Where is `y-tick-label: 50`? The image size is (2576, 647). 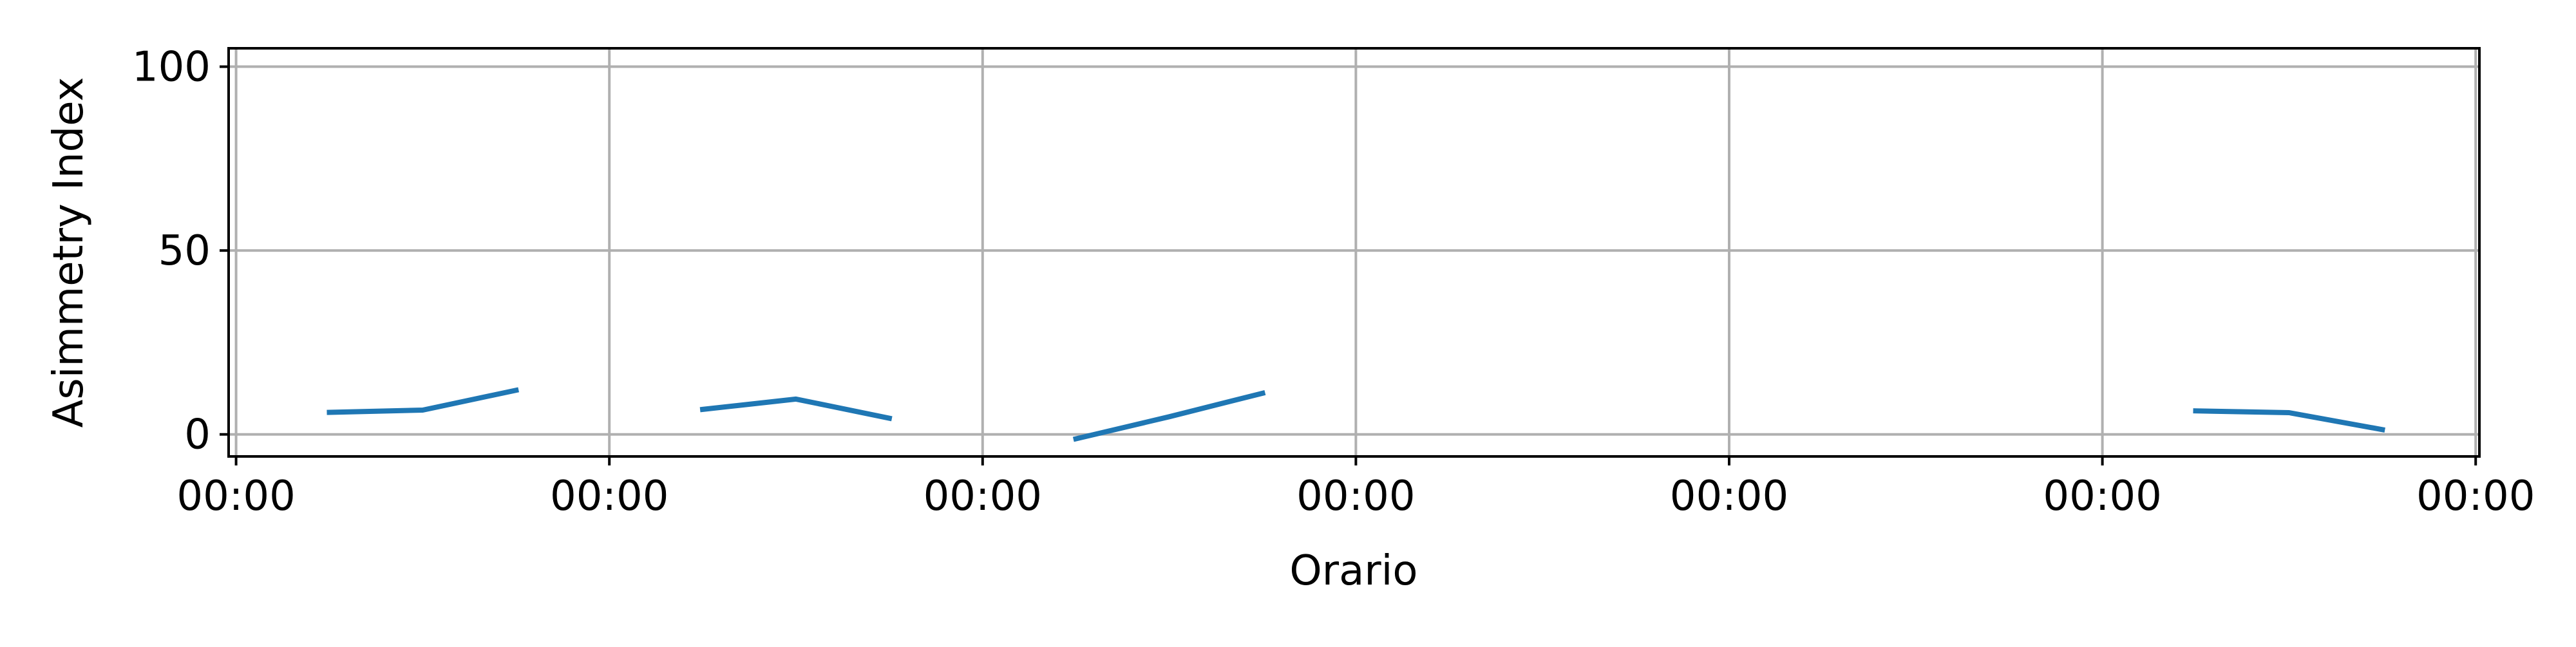
y-tick-label: 50 is located at coordinates (184, 251).